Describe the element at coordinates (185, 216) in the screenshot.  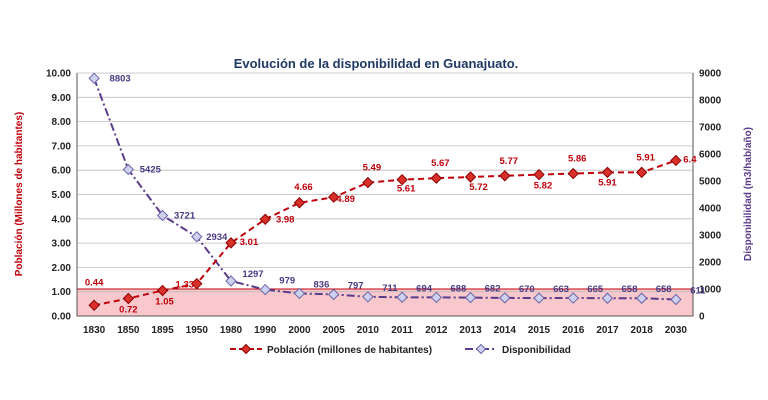
I see `disponibilidad-data-label: 3721` at that location.